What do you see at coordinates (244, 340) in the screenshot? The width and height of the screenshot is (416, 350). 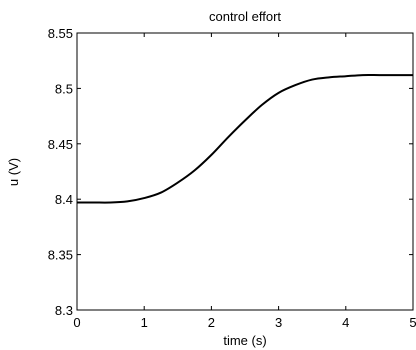 I see `x-axis-label: time (s)` at bounding box center [244, 340].